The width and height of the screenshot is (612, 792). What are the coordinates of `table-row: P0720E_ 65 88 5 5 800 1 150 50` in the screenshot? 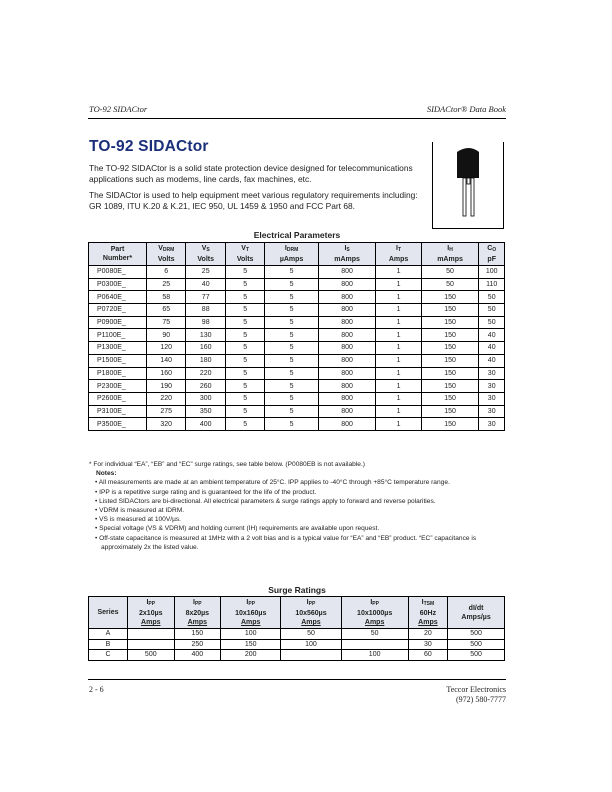 It's located at (296, 310).